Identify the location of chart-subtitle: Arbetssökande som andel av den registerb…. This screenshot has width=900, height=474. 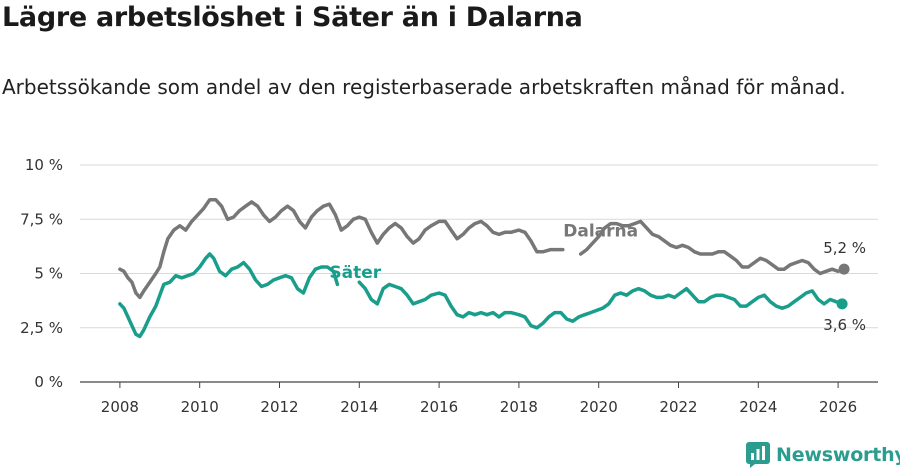
(424, 87).